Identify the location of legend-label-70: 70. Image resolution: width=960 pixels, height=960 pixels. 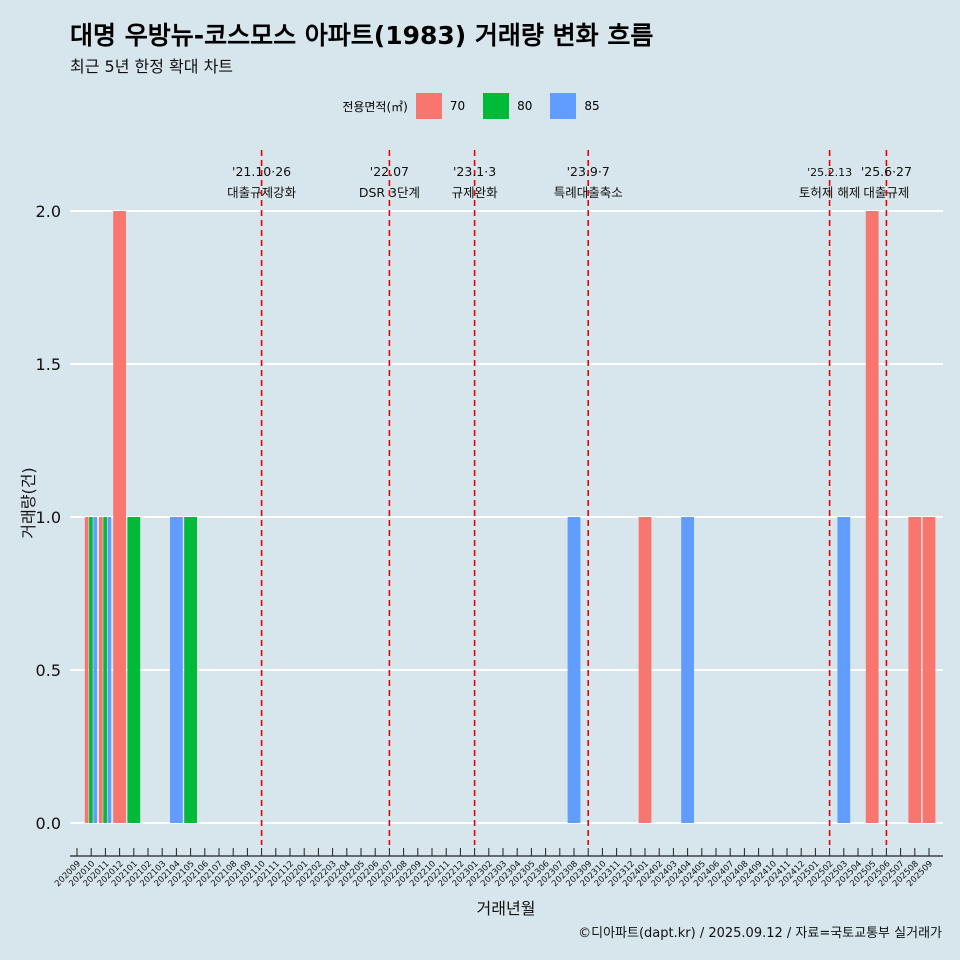
(457, 106).